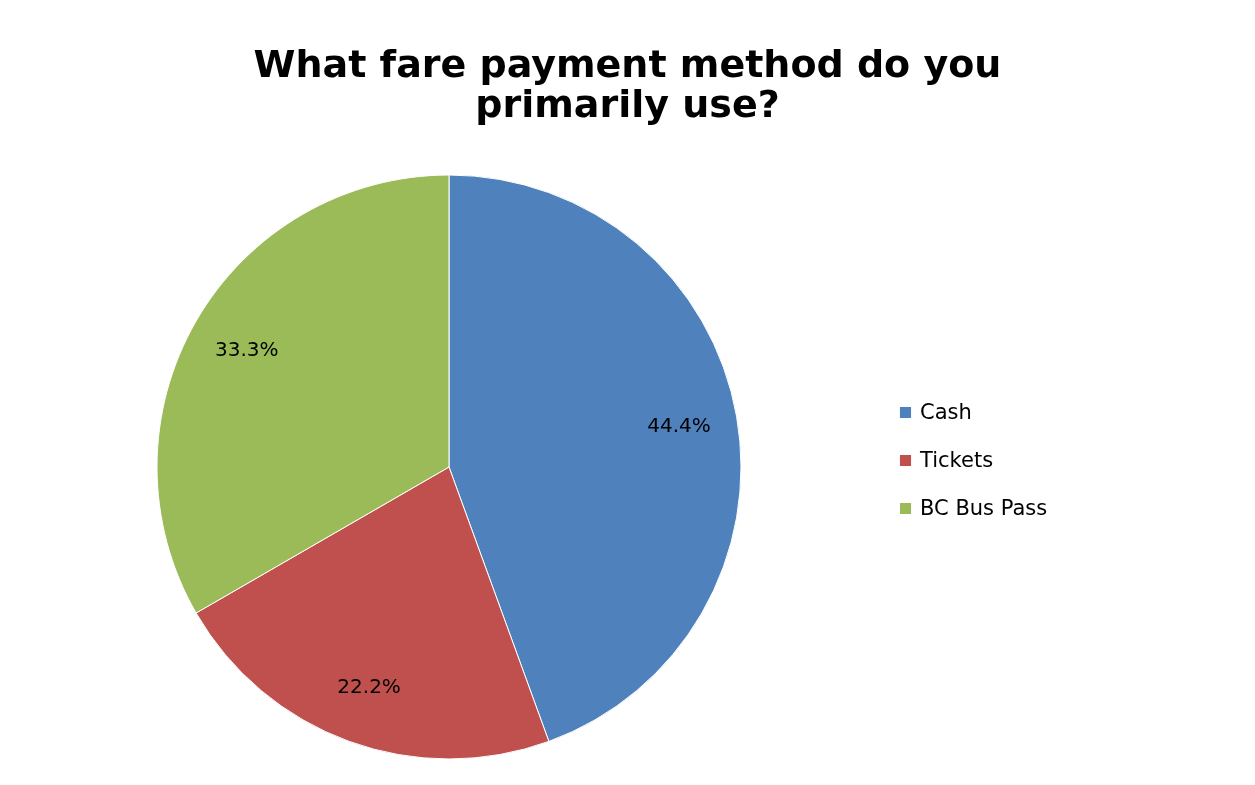 The width and height of the screenshot is (1255, 785). What do you see at coordinates (627, 84) in the screenshot?
I see `chart-title: What fare payment method do you primarily use?` at bounding box center [627, 84].